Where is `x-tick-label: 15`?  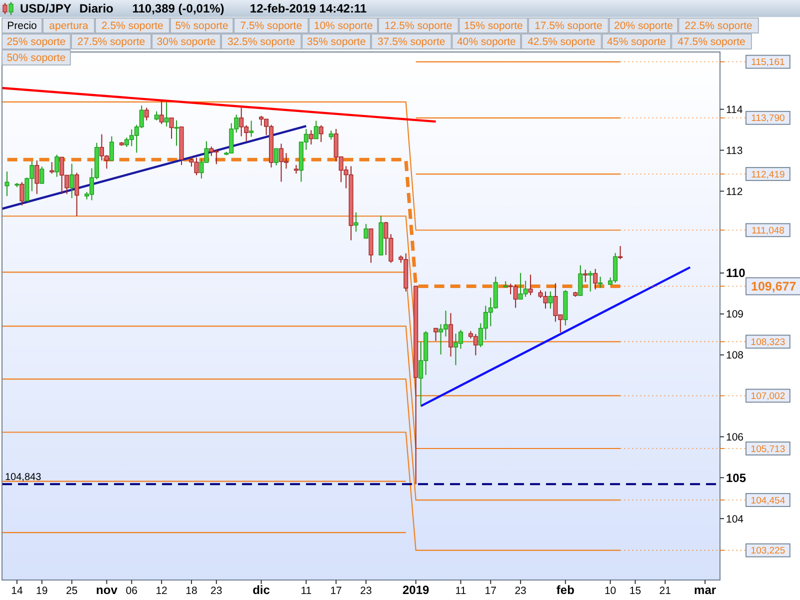
x-tick-label: 15 is located at coordinates (635, 591).